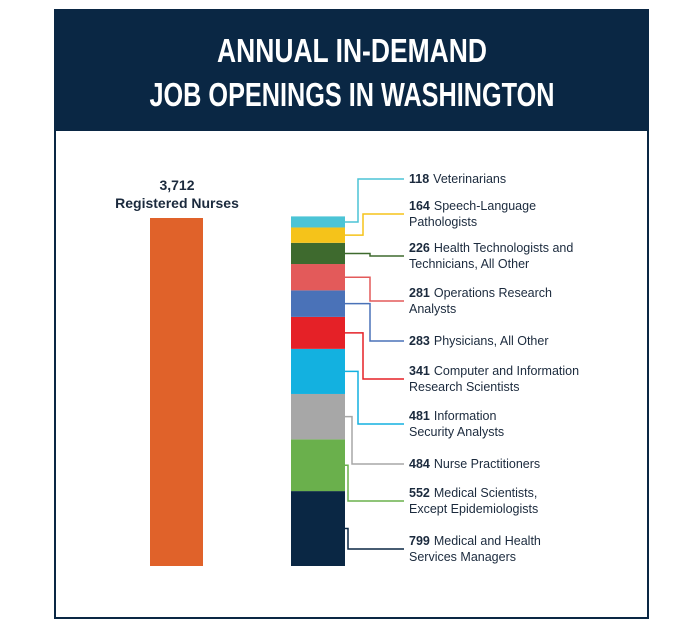  Describe the element at coordinates (419, 248) in the screenshot. I see `segment-value: 226` at that location.